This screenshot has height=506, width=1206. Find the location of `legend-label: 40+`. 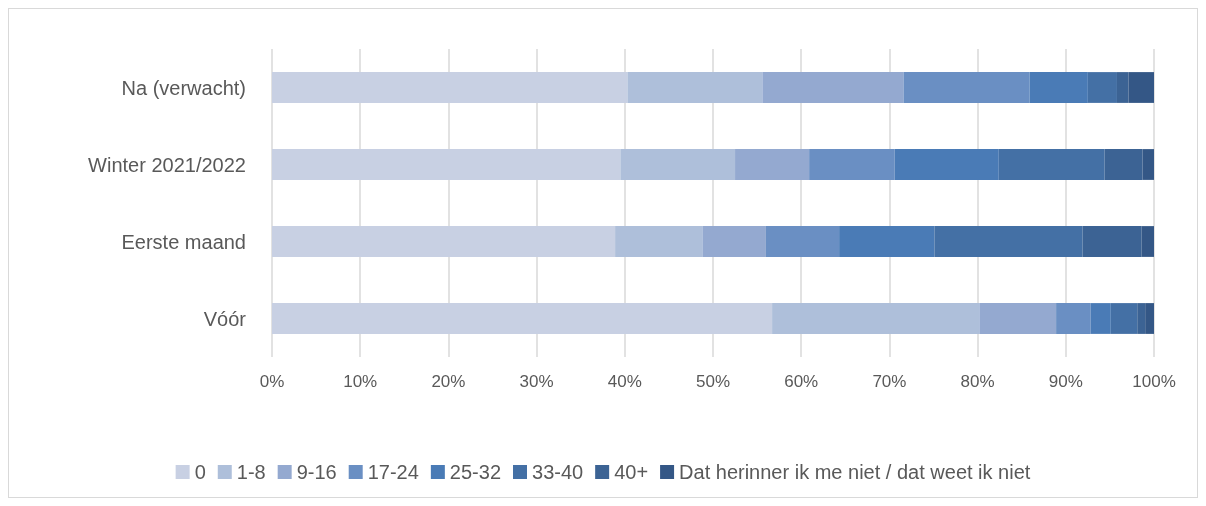

legend-label: 40+ is located at coordinates (631, 472).